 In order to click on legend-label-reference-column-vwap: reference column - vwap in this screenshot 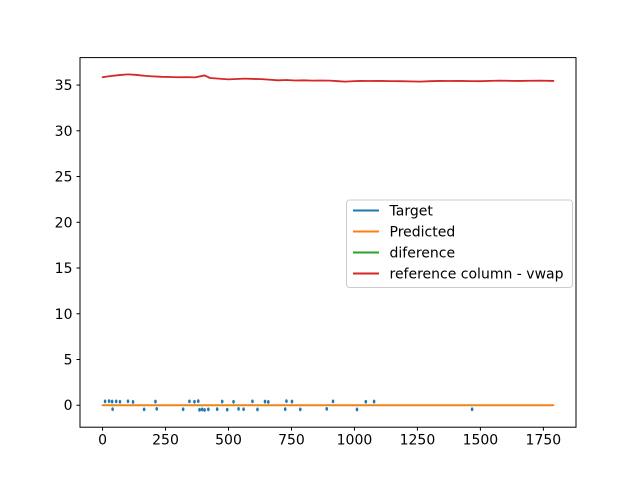, I will do `click(477, 275)`.